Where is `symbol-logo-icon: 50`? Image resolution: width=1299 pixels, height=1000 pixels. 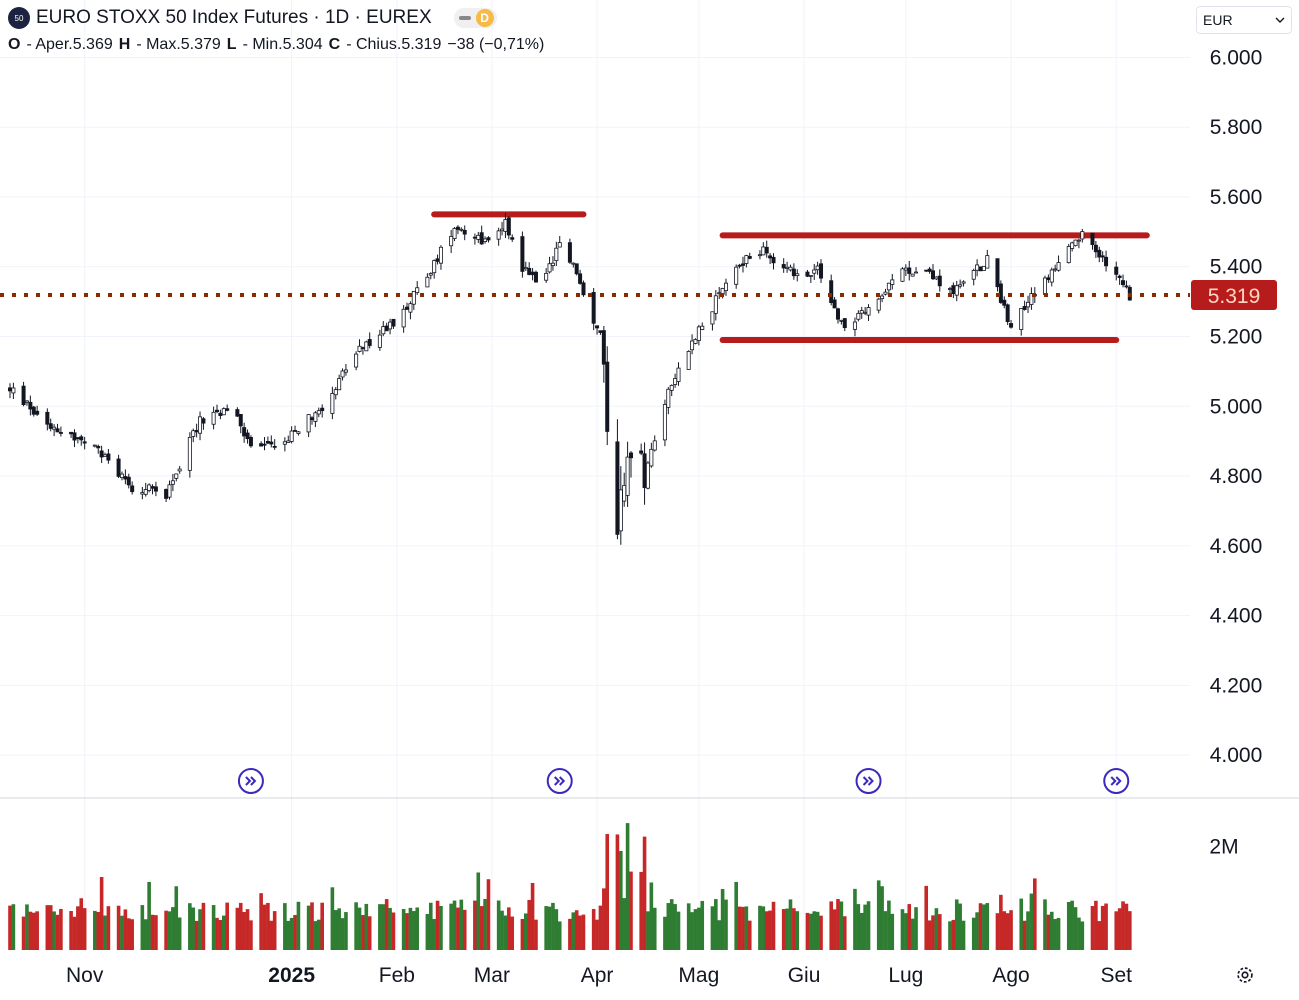
symbol-logo-icon: 50 is located at coordinates (19, 18).